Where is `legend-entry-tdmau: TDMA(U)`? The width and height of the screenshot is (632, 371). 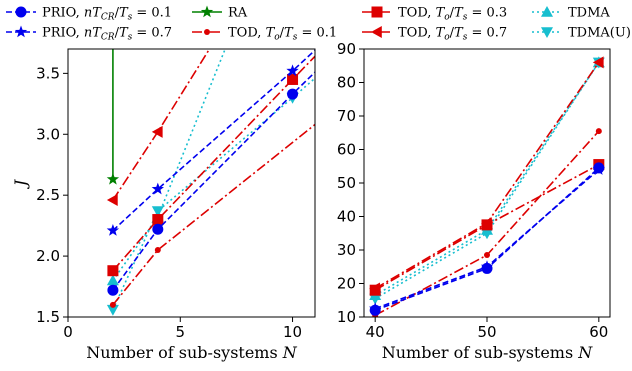
legend-entry-tdmau: TDMA(U) is located at coordinates (581, 33).